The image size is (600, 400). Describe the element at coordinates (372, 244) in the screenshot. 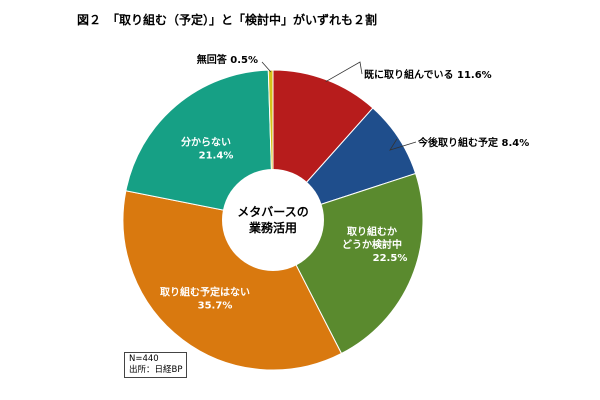

I see `slice-label-2-line-1: どうか検討中` at that location.